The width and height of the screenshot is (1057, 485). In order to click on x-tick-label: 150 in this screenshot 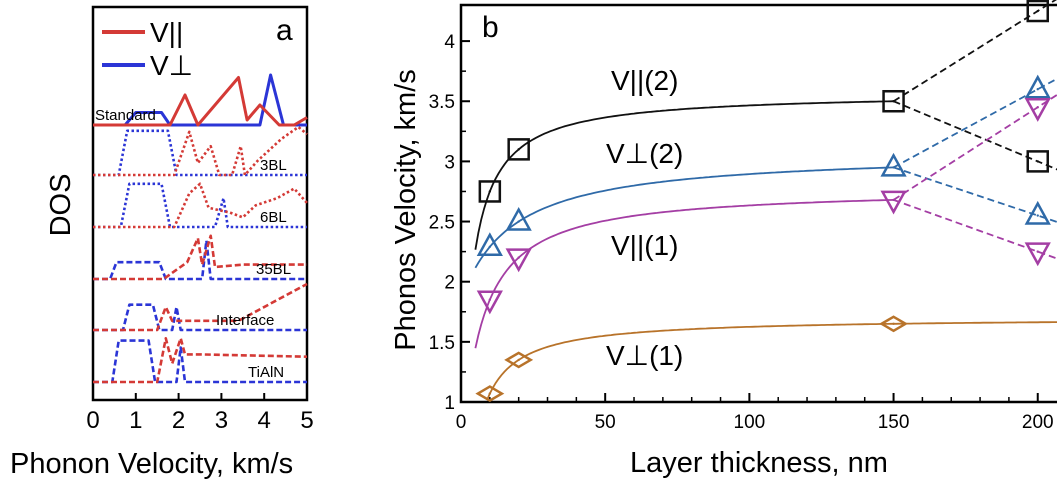, I will do `click(894, 422)`.